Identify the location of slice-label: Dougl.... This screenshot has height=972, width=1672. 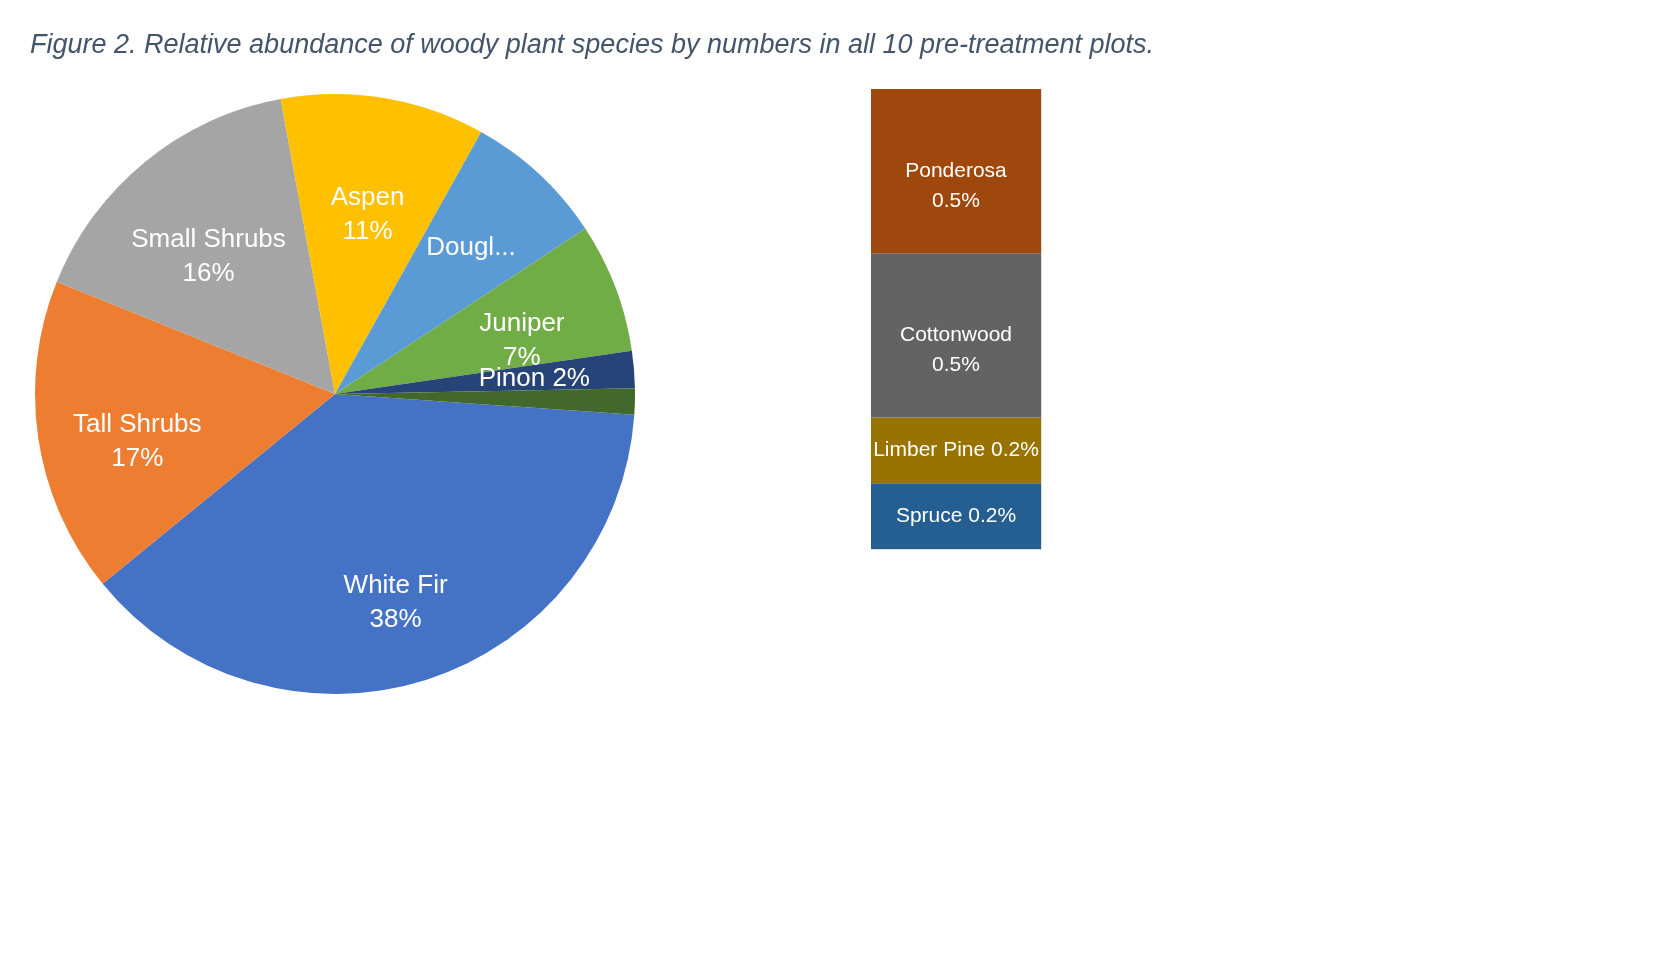
(471, 246).